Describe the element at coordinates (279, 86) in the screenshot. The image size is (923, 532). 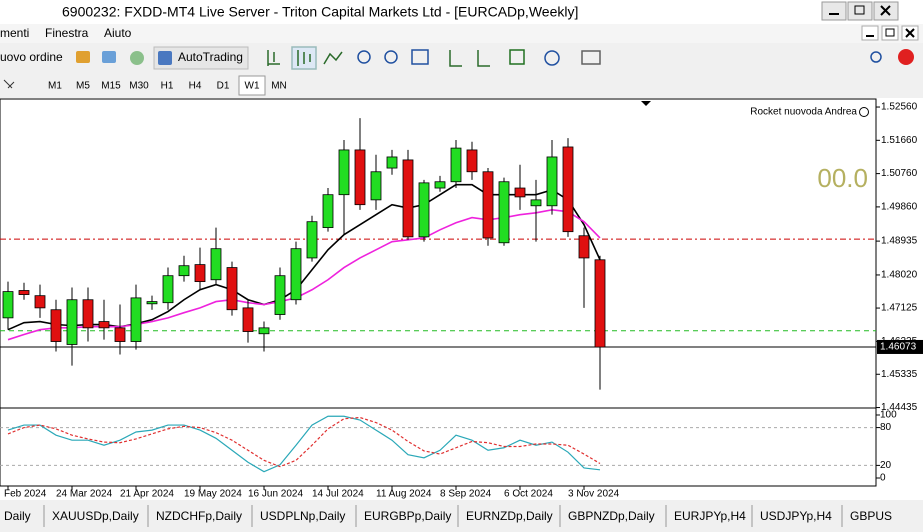
I see `timeframe-button: MN` at that location.